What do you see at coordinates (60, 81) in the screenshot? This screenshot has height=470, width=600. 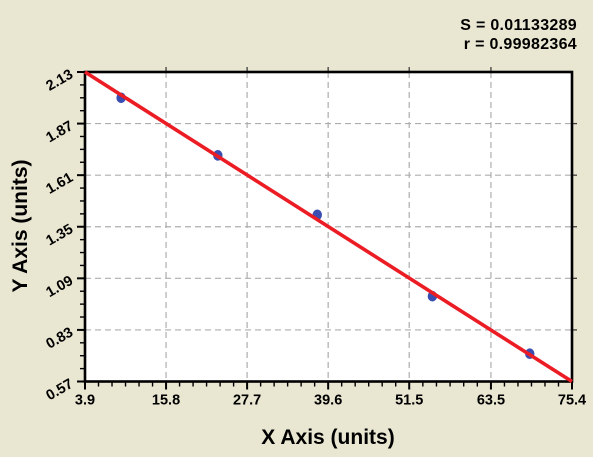 I see `y-tick-label: 2.13` at bounding box center [60, 81].